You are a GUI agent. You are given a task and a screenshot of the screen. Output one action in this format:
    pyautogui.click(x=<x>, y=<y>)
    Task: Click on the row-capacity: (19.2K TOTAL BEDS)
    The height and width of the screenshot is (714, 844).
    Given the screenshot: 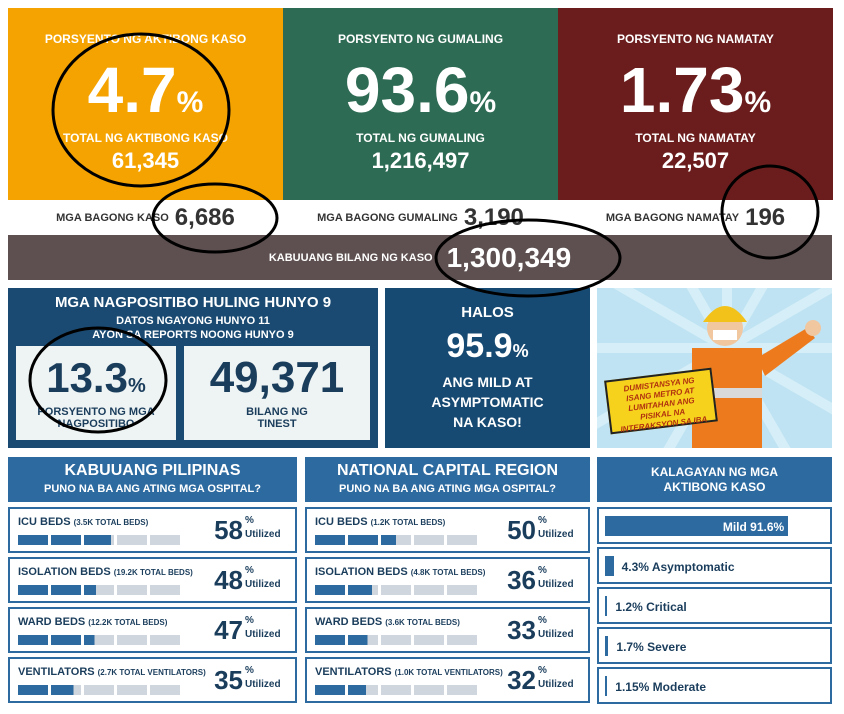 What is the action you would take?
    pyautogui.click(x=153, y=572)
    